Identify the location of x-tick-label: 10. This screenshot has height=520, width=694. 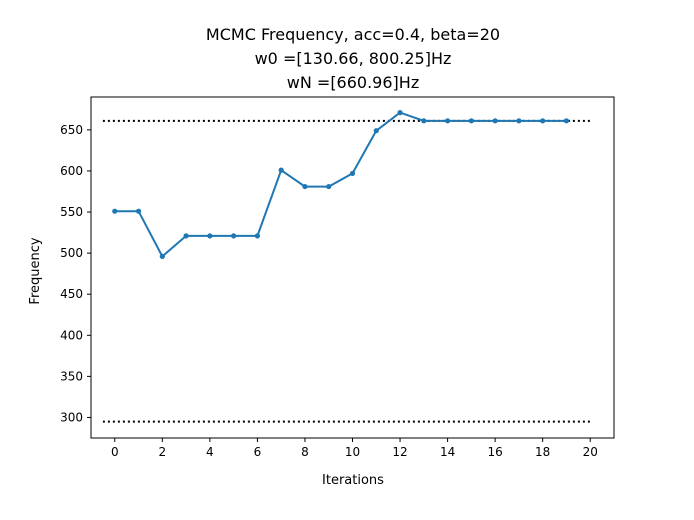
(352, 452).